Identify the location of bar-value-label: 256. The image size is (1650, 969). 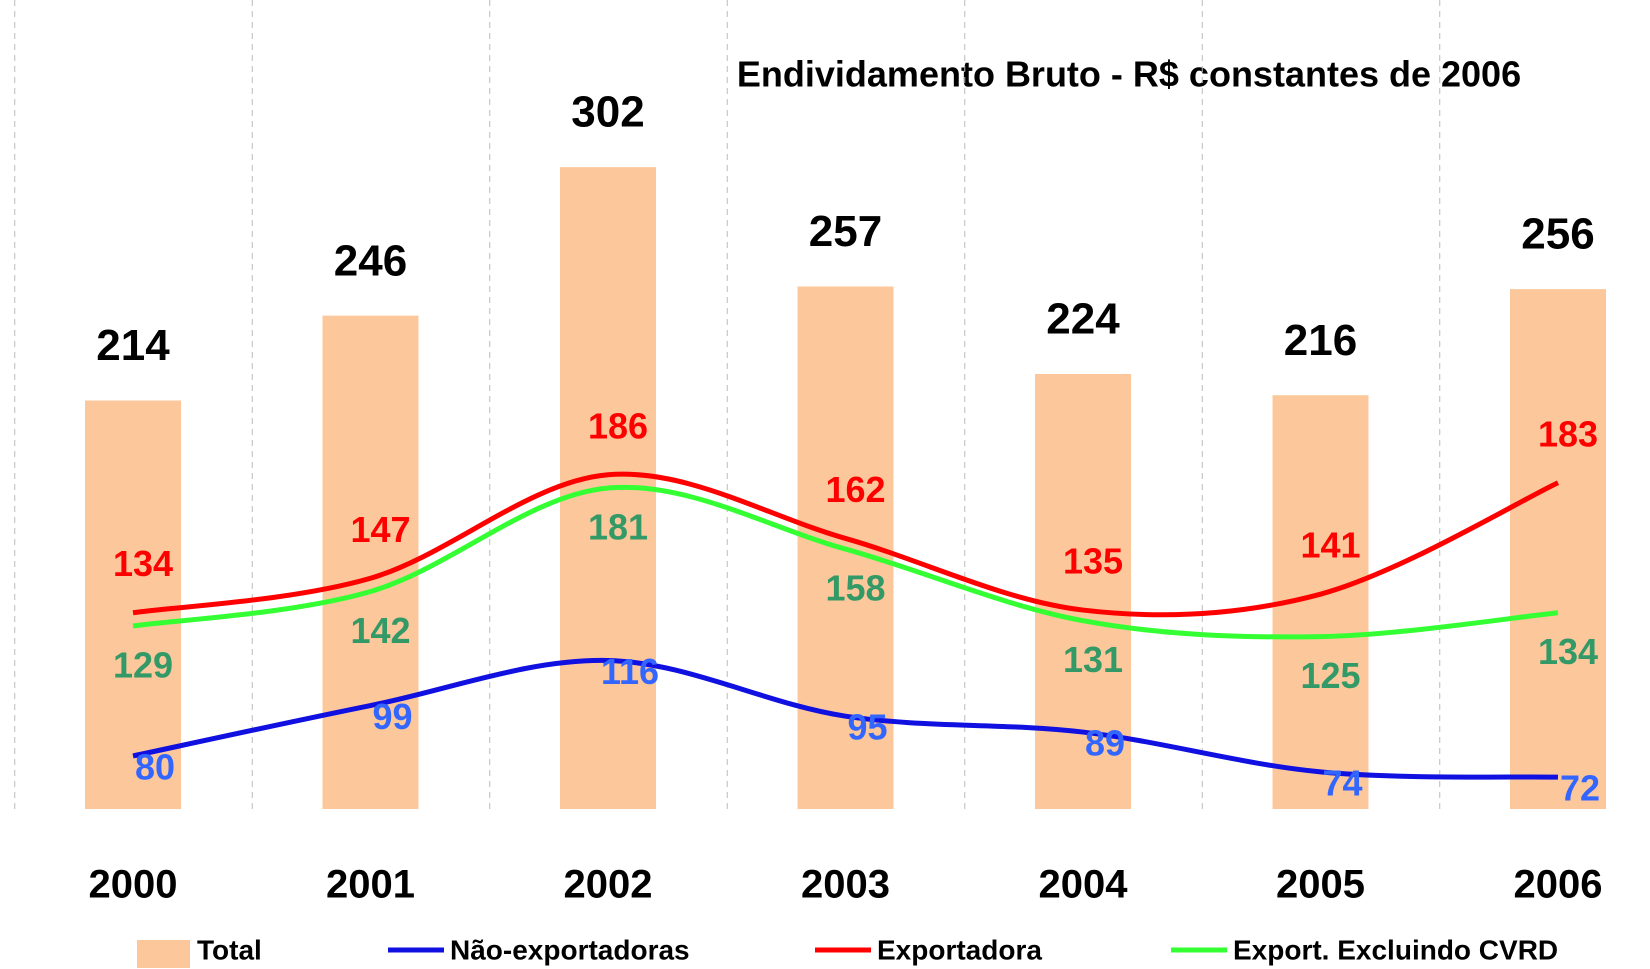
(1557, 234).